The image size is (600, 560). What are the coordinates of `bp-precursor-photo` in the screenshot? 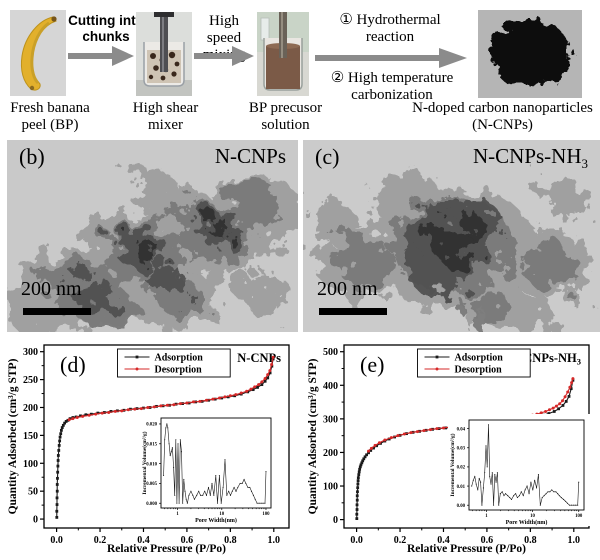 It's located at (283, 54).